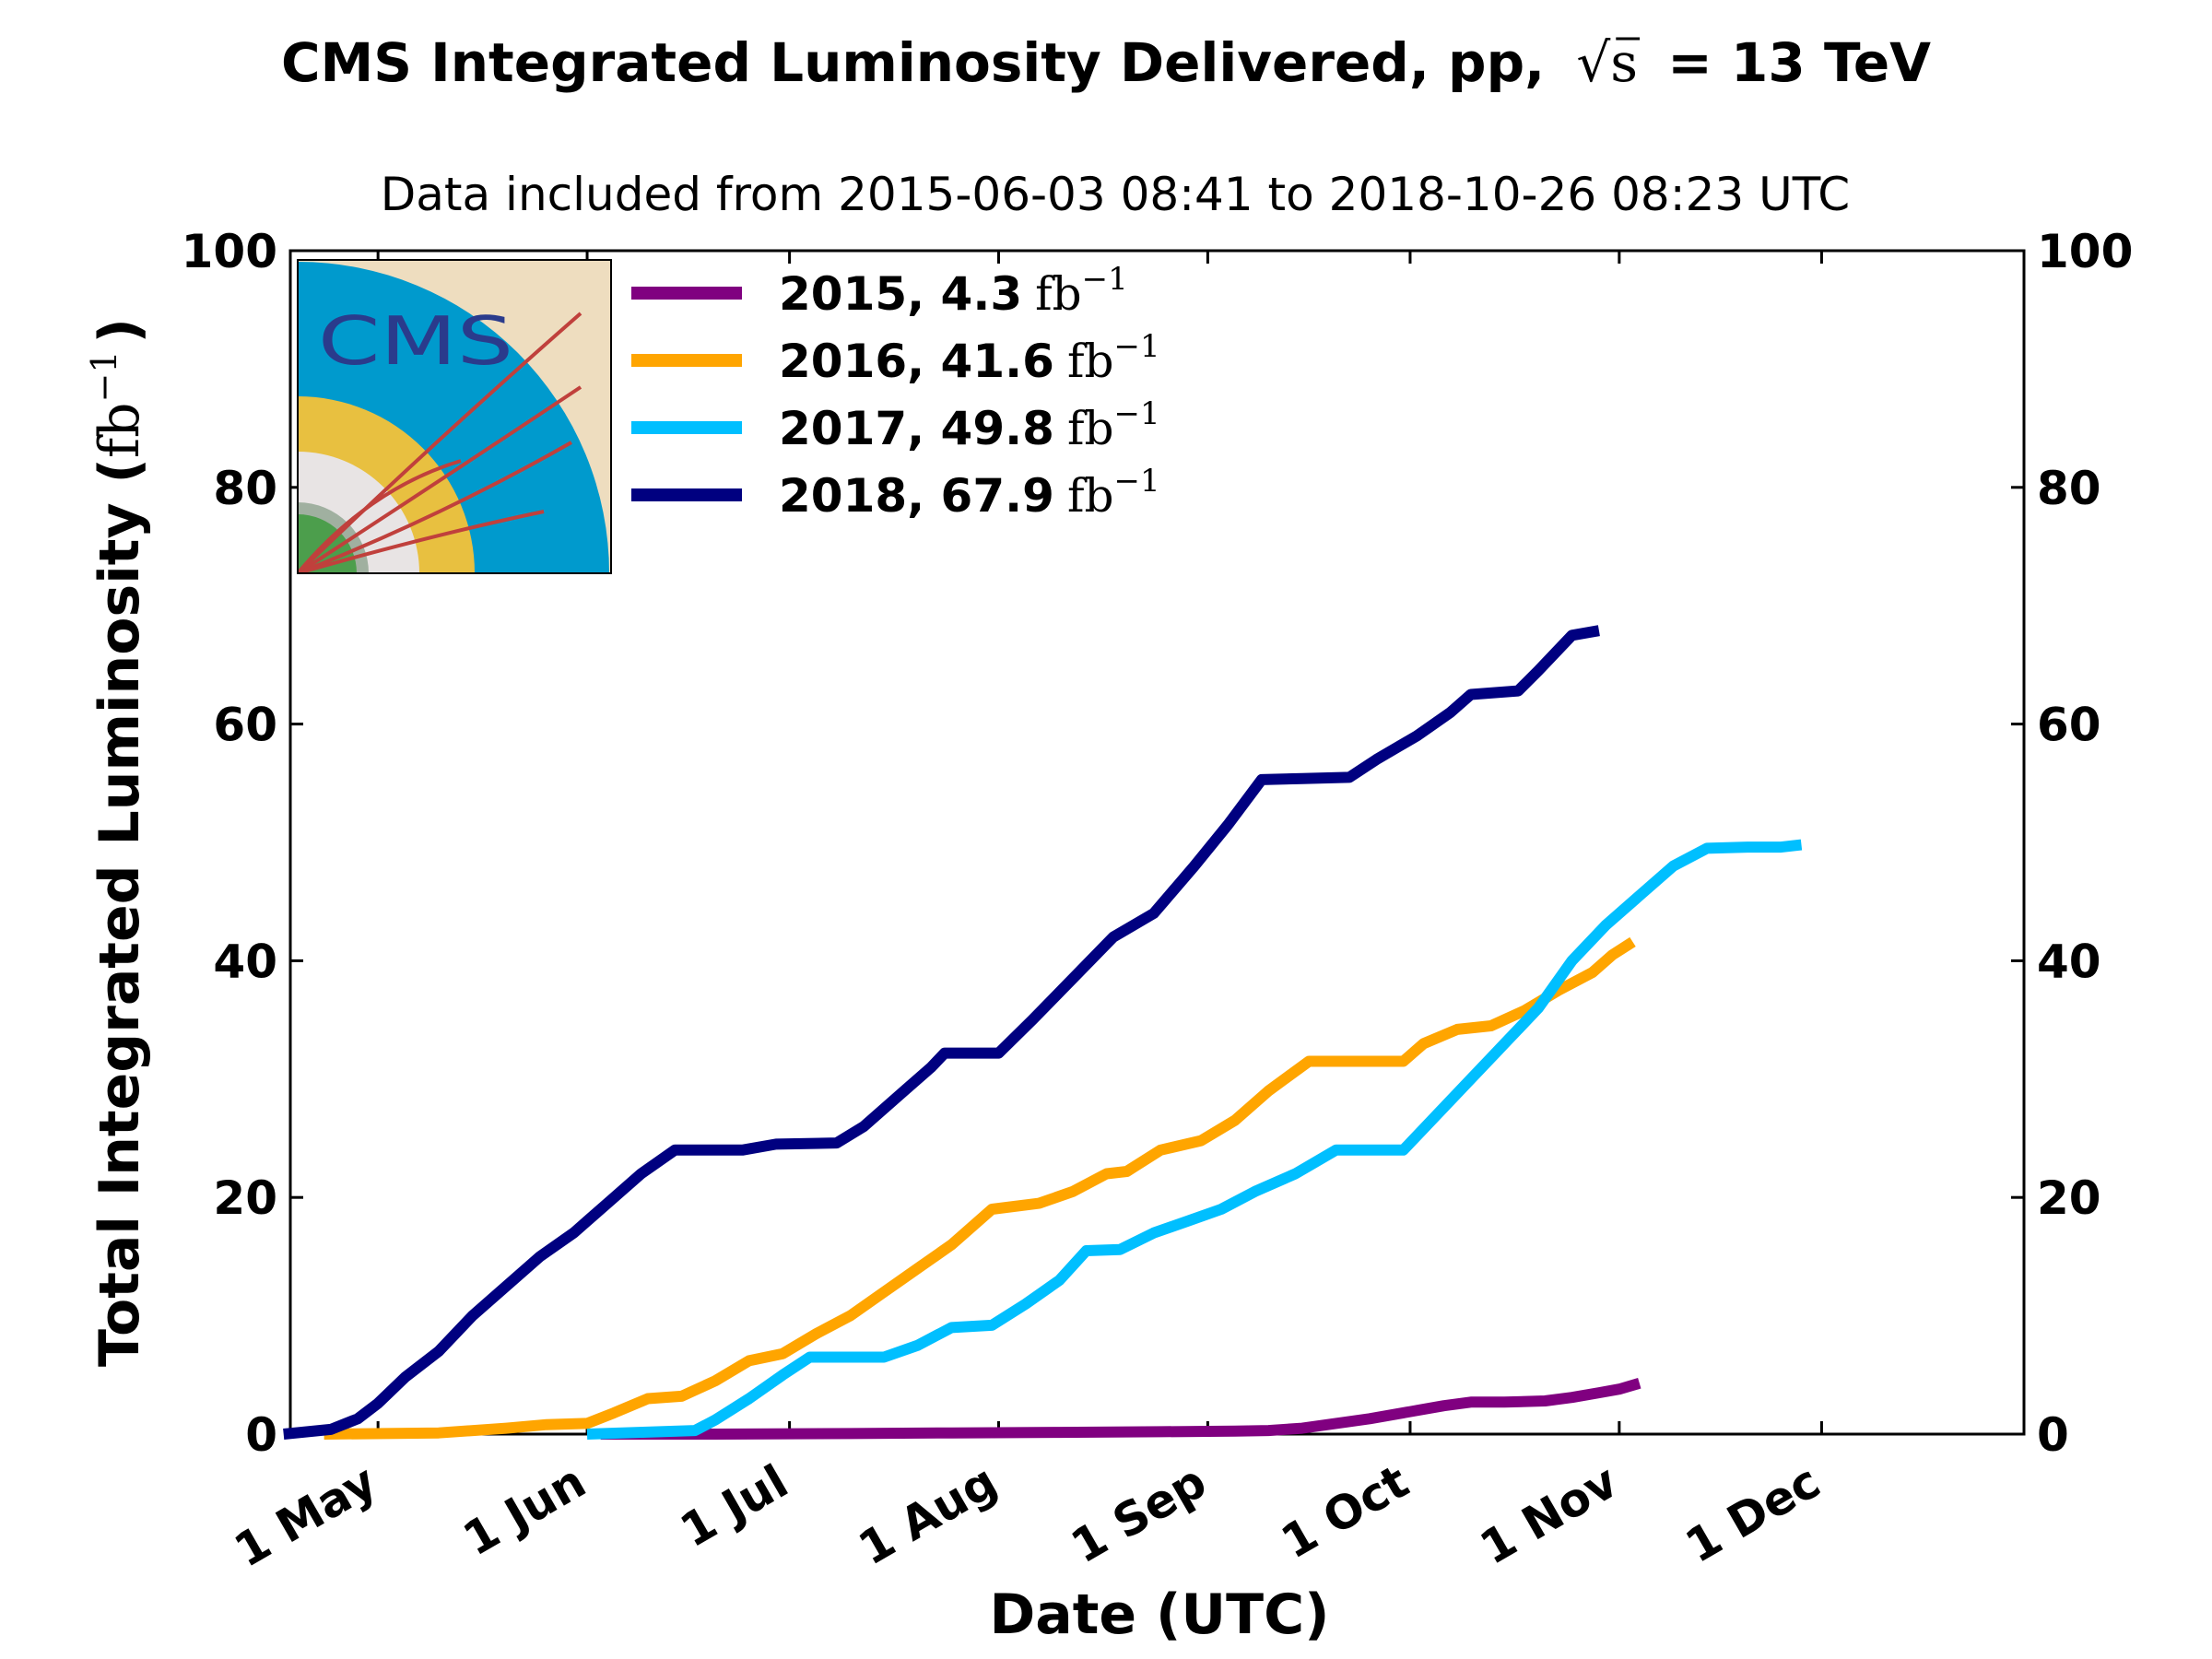 The width and height of the screenshot is (2212, 1659). What do you see at coordinates (916, 496) in the screenshot?
I see `legend-label-main: 2018, 67.9` at bounding box center [916, 496].